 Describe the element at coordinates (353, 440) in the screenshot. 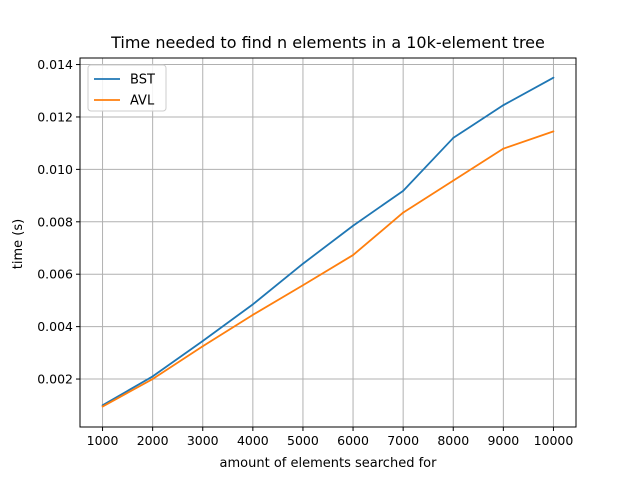

I see `x-tick-label: 6000` at that location.